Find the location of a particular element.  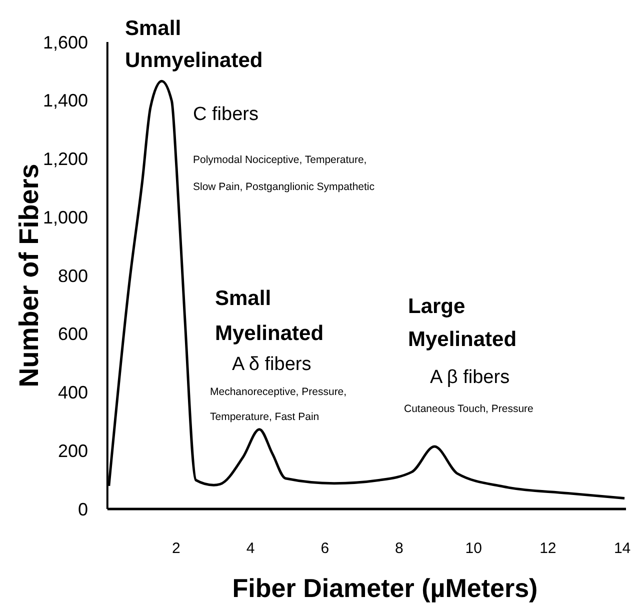

x-tick-label: 12 is located at coordinates (548, 548).